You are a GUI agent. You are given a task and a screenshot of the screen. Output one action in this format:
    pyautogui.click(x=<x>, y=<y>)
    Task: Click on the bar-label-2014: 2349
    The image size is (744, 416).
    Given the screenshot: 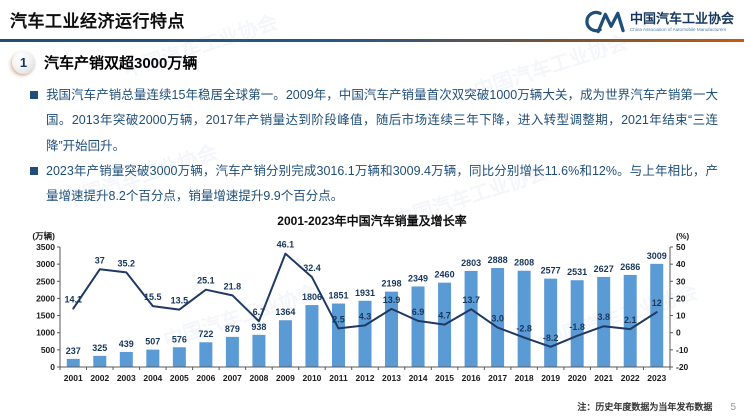 What is the action you would take?
    pyautogui.click(x=418, y=279)
    